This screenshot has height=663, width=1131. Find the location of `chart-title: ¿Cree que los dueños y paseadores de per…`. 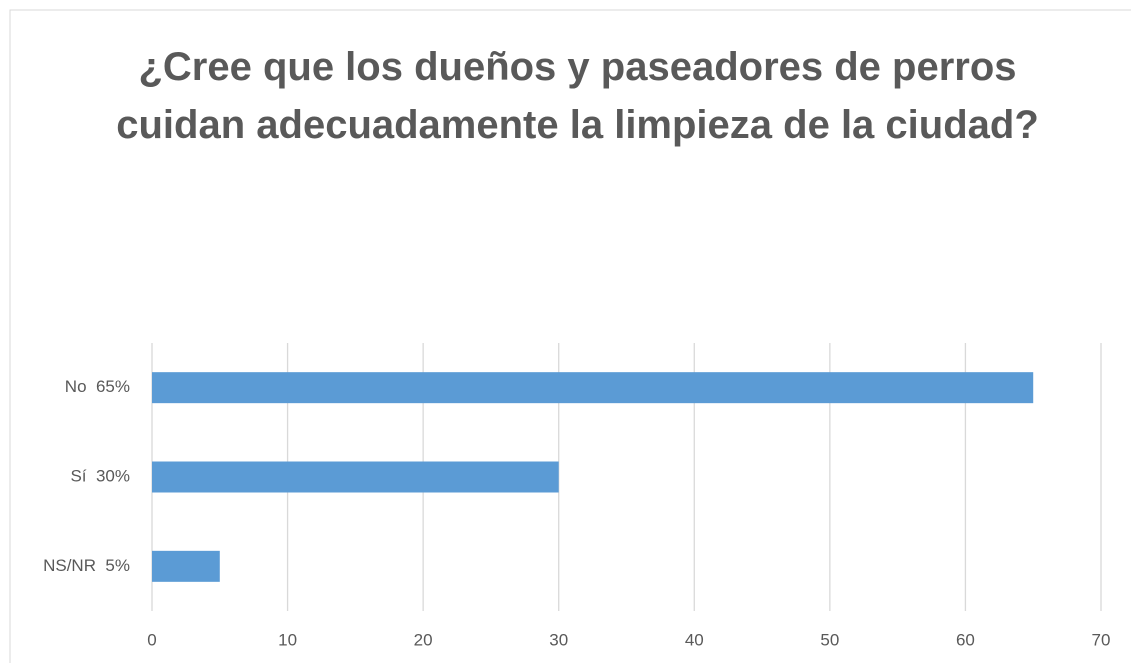

chart-title: ¿Cree que los dueños y paseadores de per… is located at coordinates (577, 96).